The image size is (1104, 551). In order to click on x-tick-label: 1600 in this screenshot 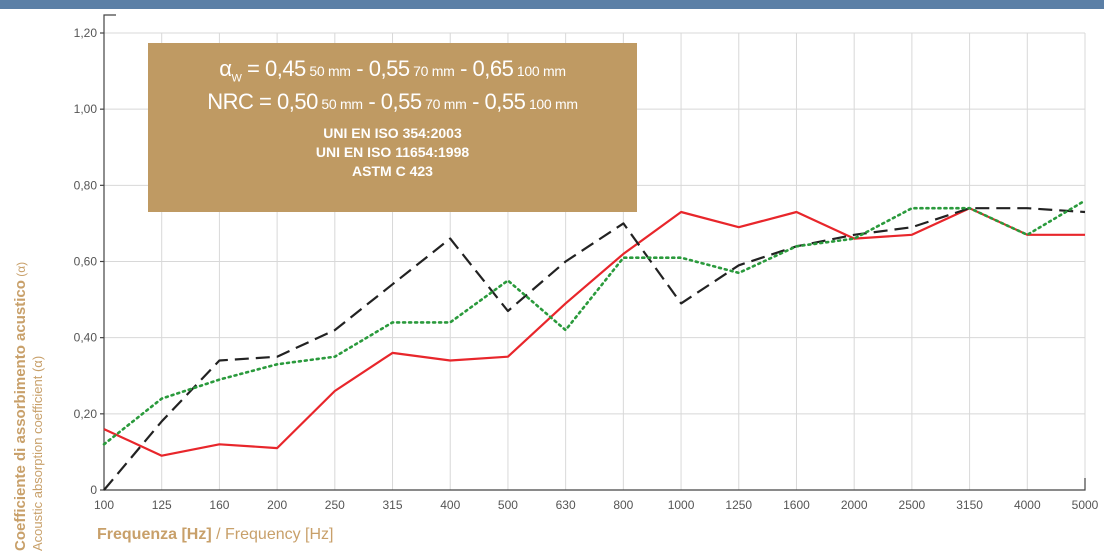, I will do `click(796, 505)`.